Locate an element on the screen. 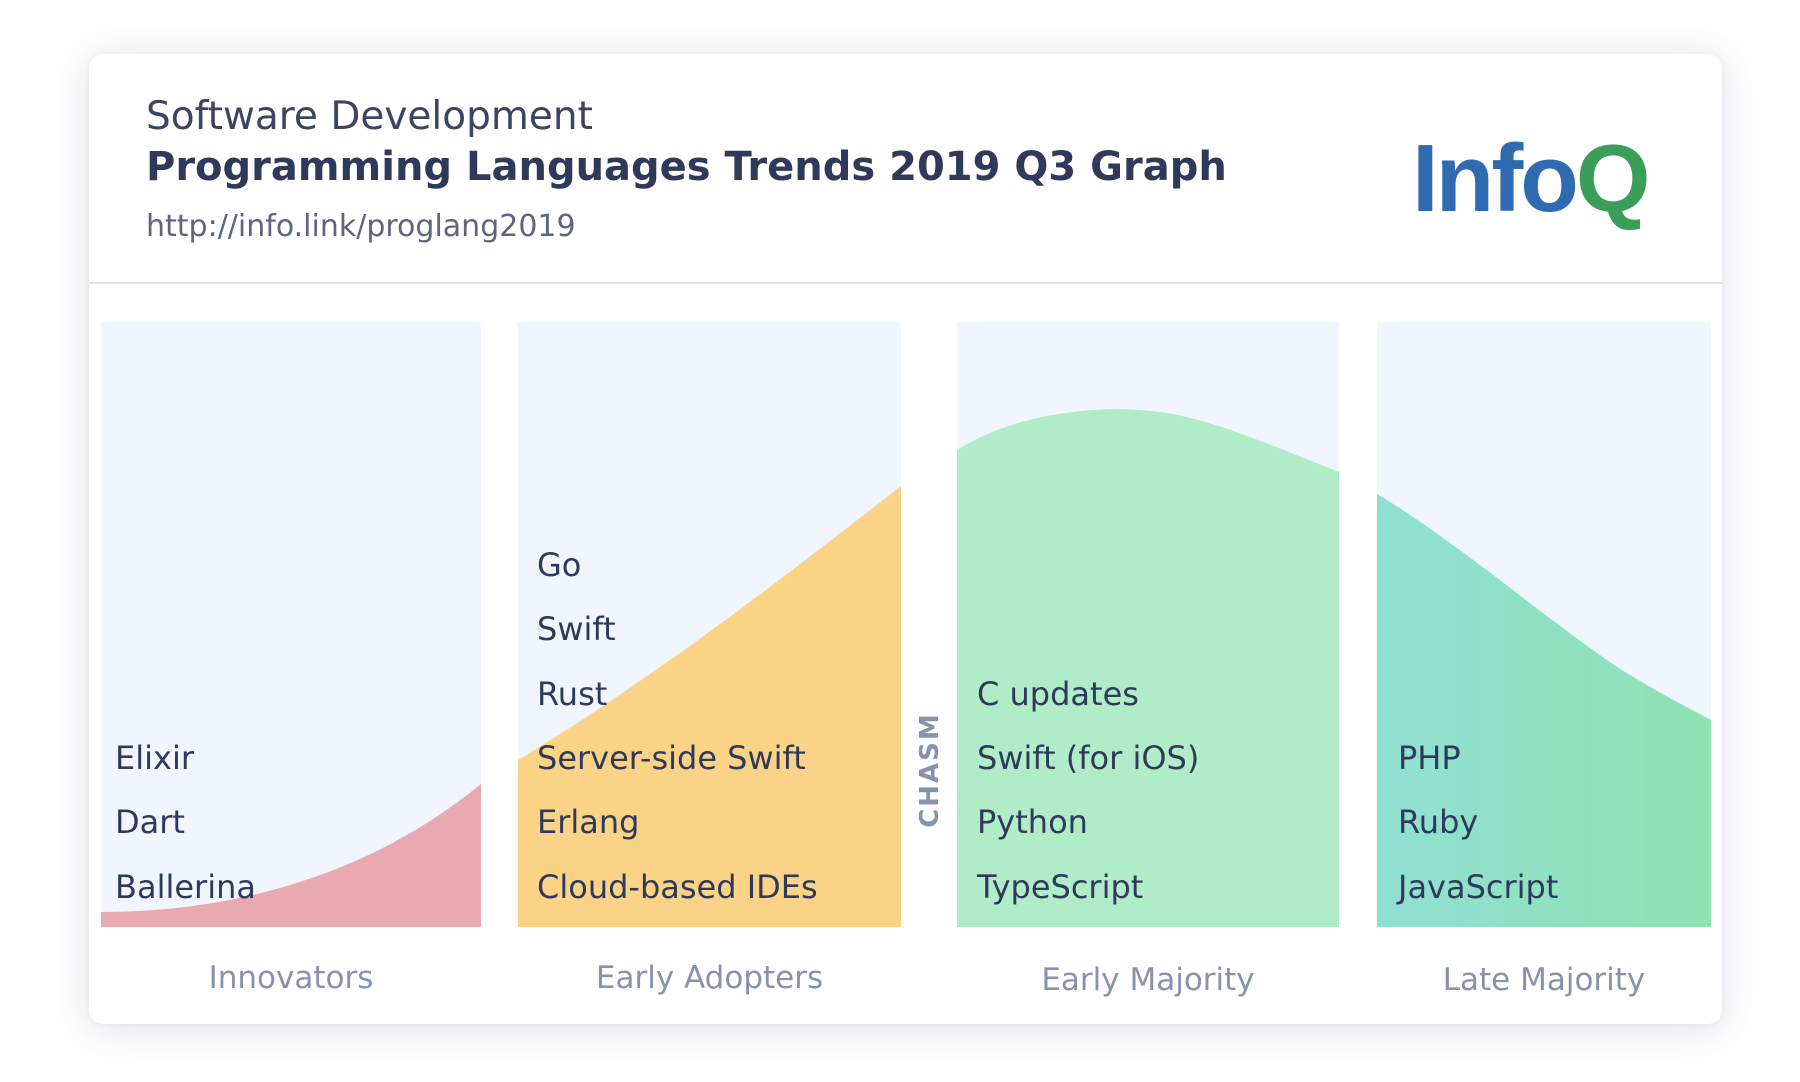 This screenshot has height=1082, width=1800. curve-early-adopters is located at coordinates (709, 706).